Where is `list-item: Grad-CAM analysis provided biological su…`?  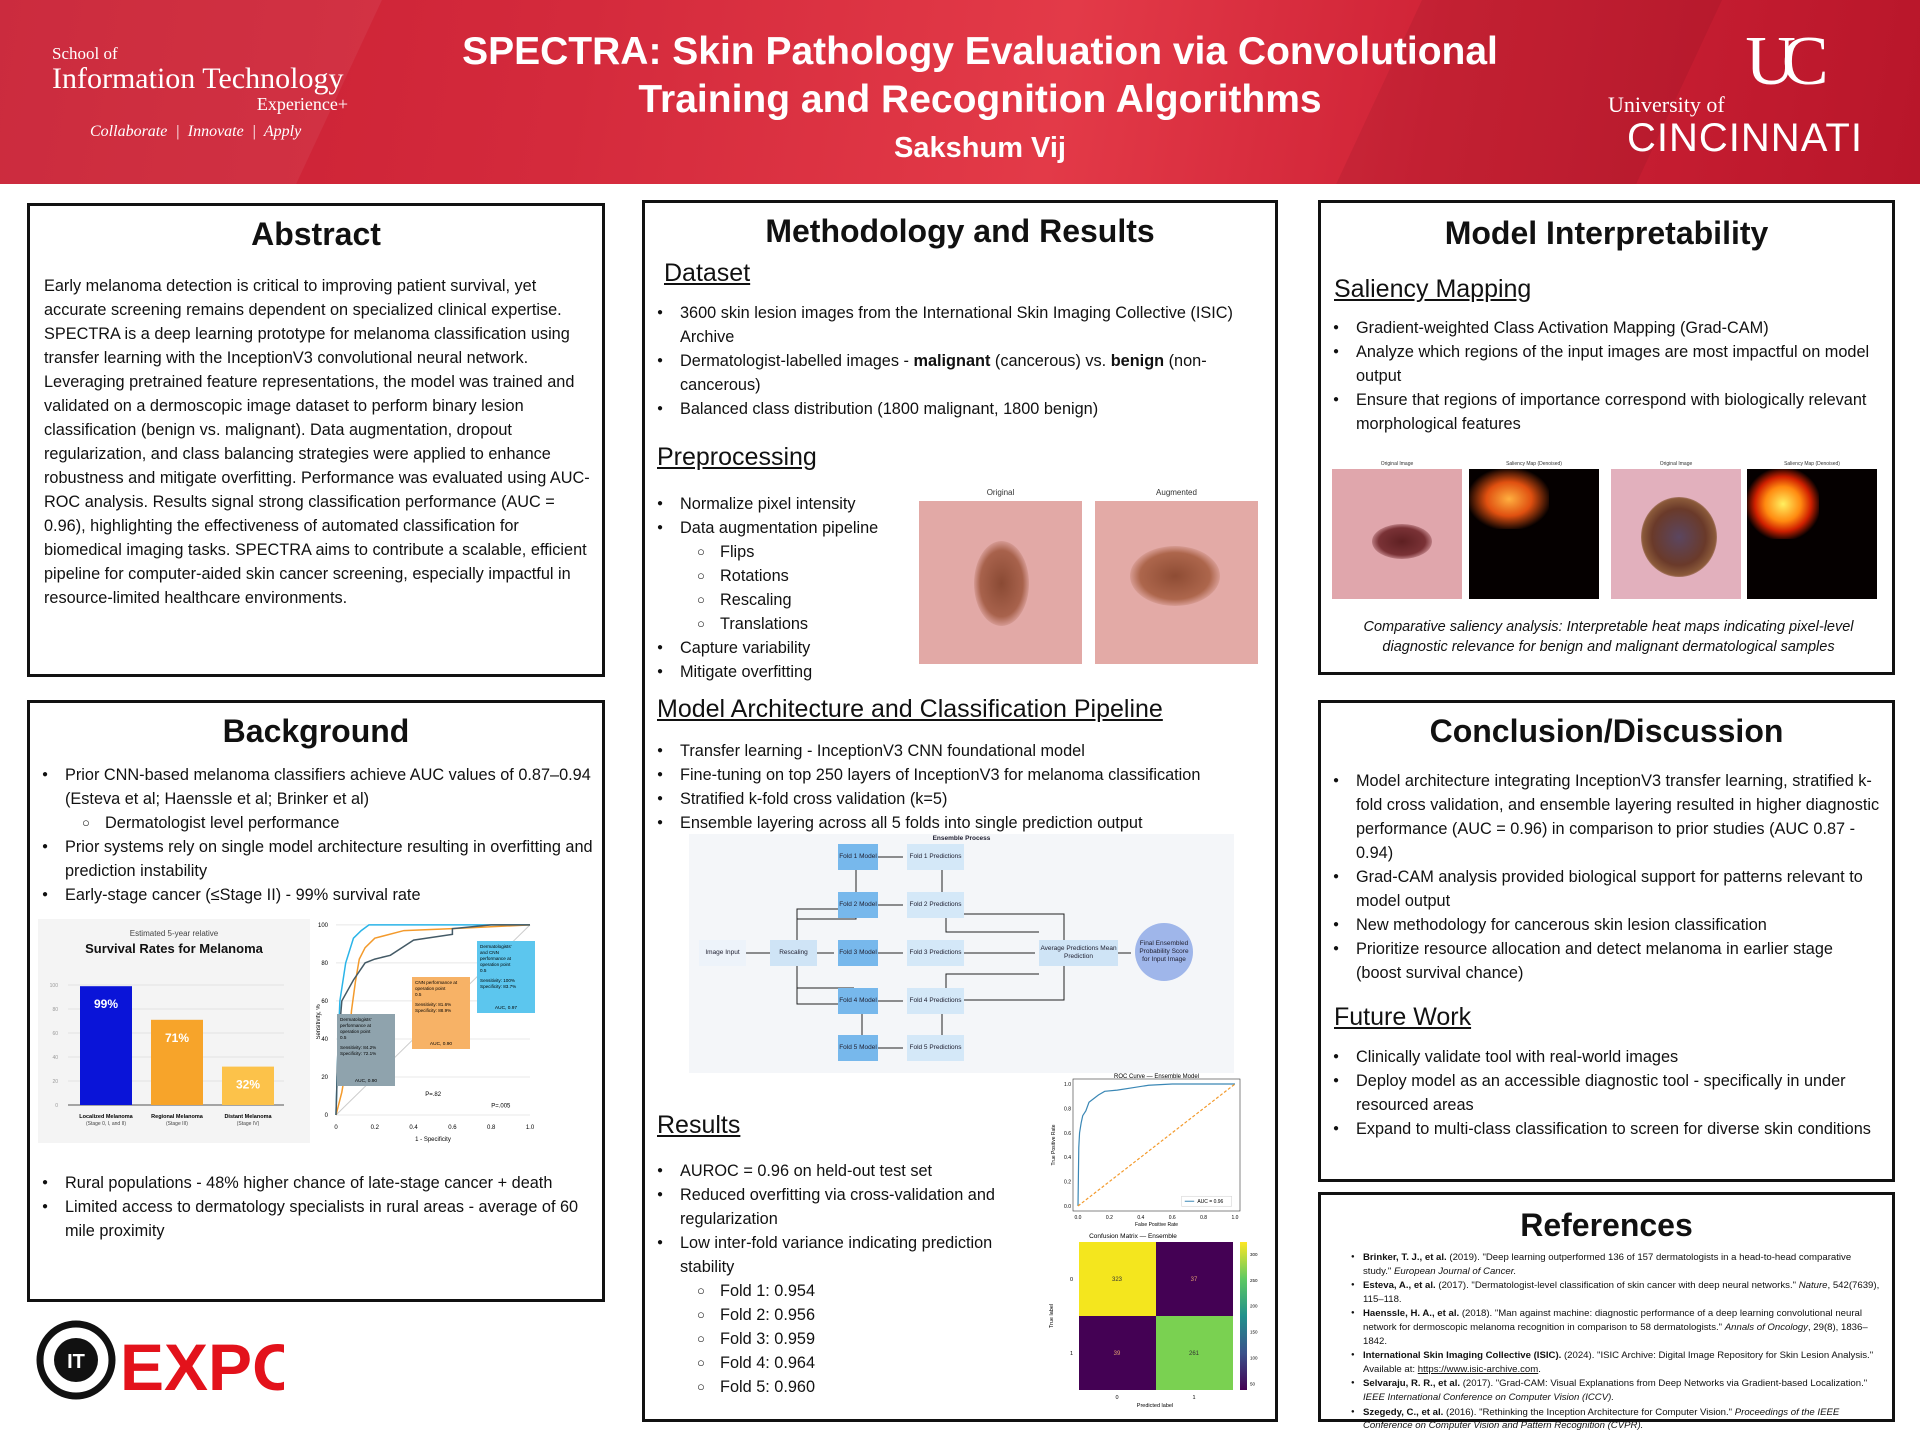 list-item: Grad-CAM analysis provided biological su… is located at coordinates (1601, 889).